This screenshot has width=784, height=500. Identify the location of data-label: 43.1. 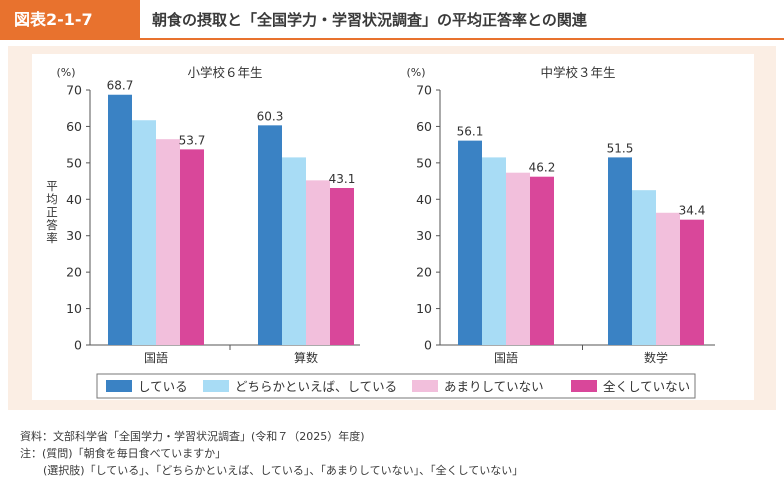
(342, 179).